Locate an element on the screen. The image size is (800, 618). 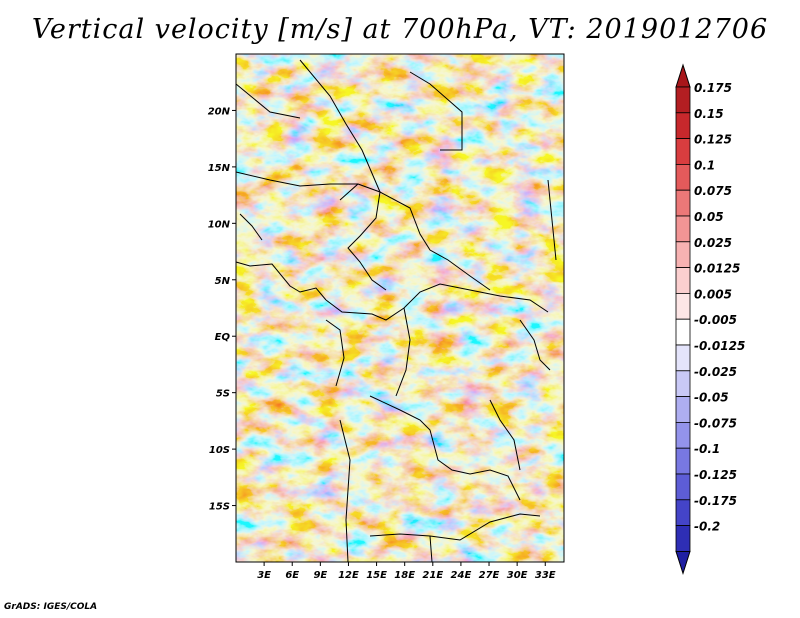
lon-tick-label: 33E is located at coordinates (545, 575).